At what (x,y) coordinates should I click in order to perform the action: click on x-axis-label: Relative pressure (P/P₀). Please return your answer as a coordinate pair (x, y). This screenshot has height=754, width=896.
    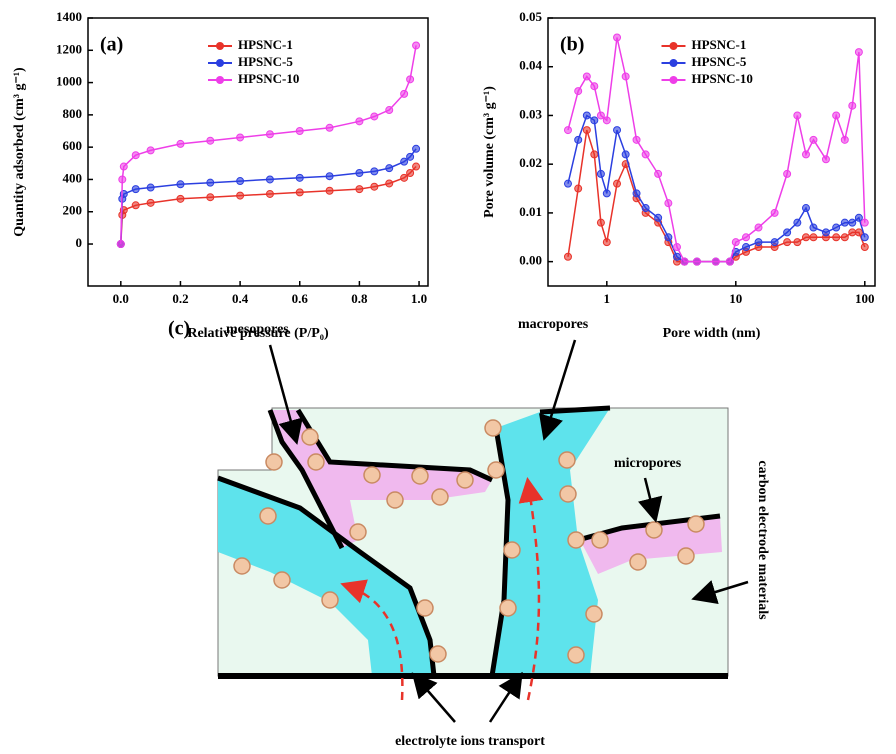
    Looking at the image, I should click on (258, 333).